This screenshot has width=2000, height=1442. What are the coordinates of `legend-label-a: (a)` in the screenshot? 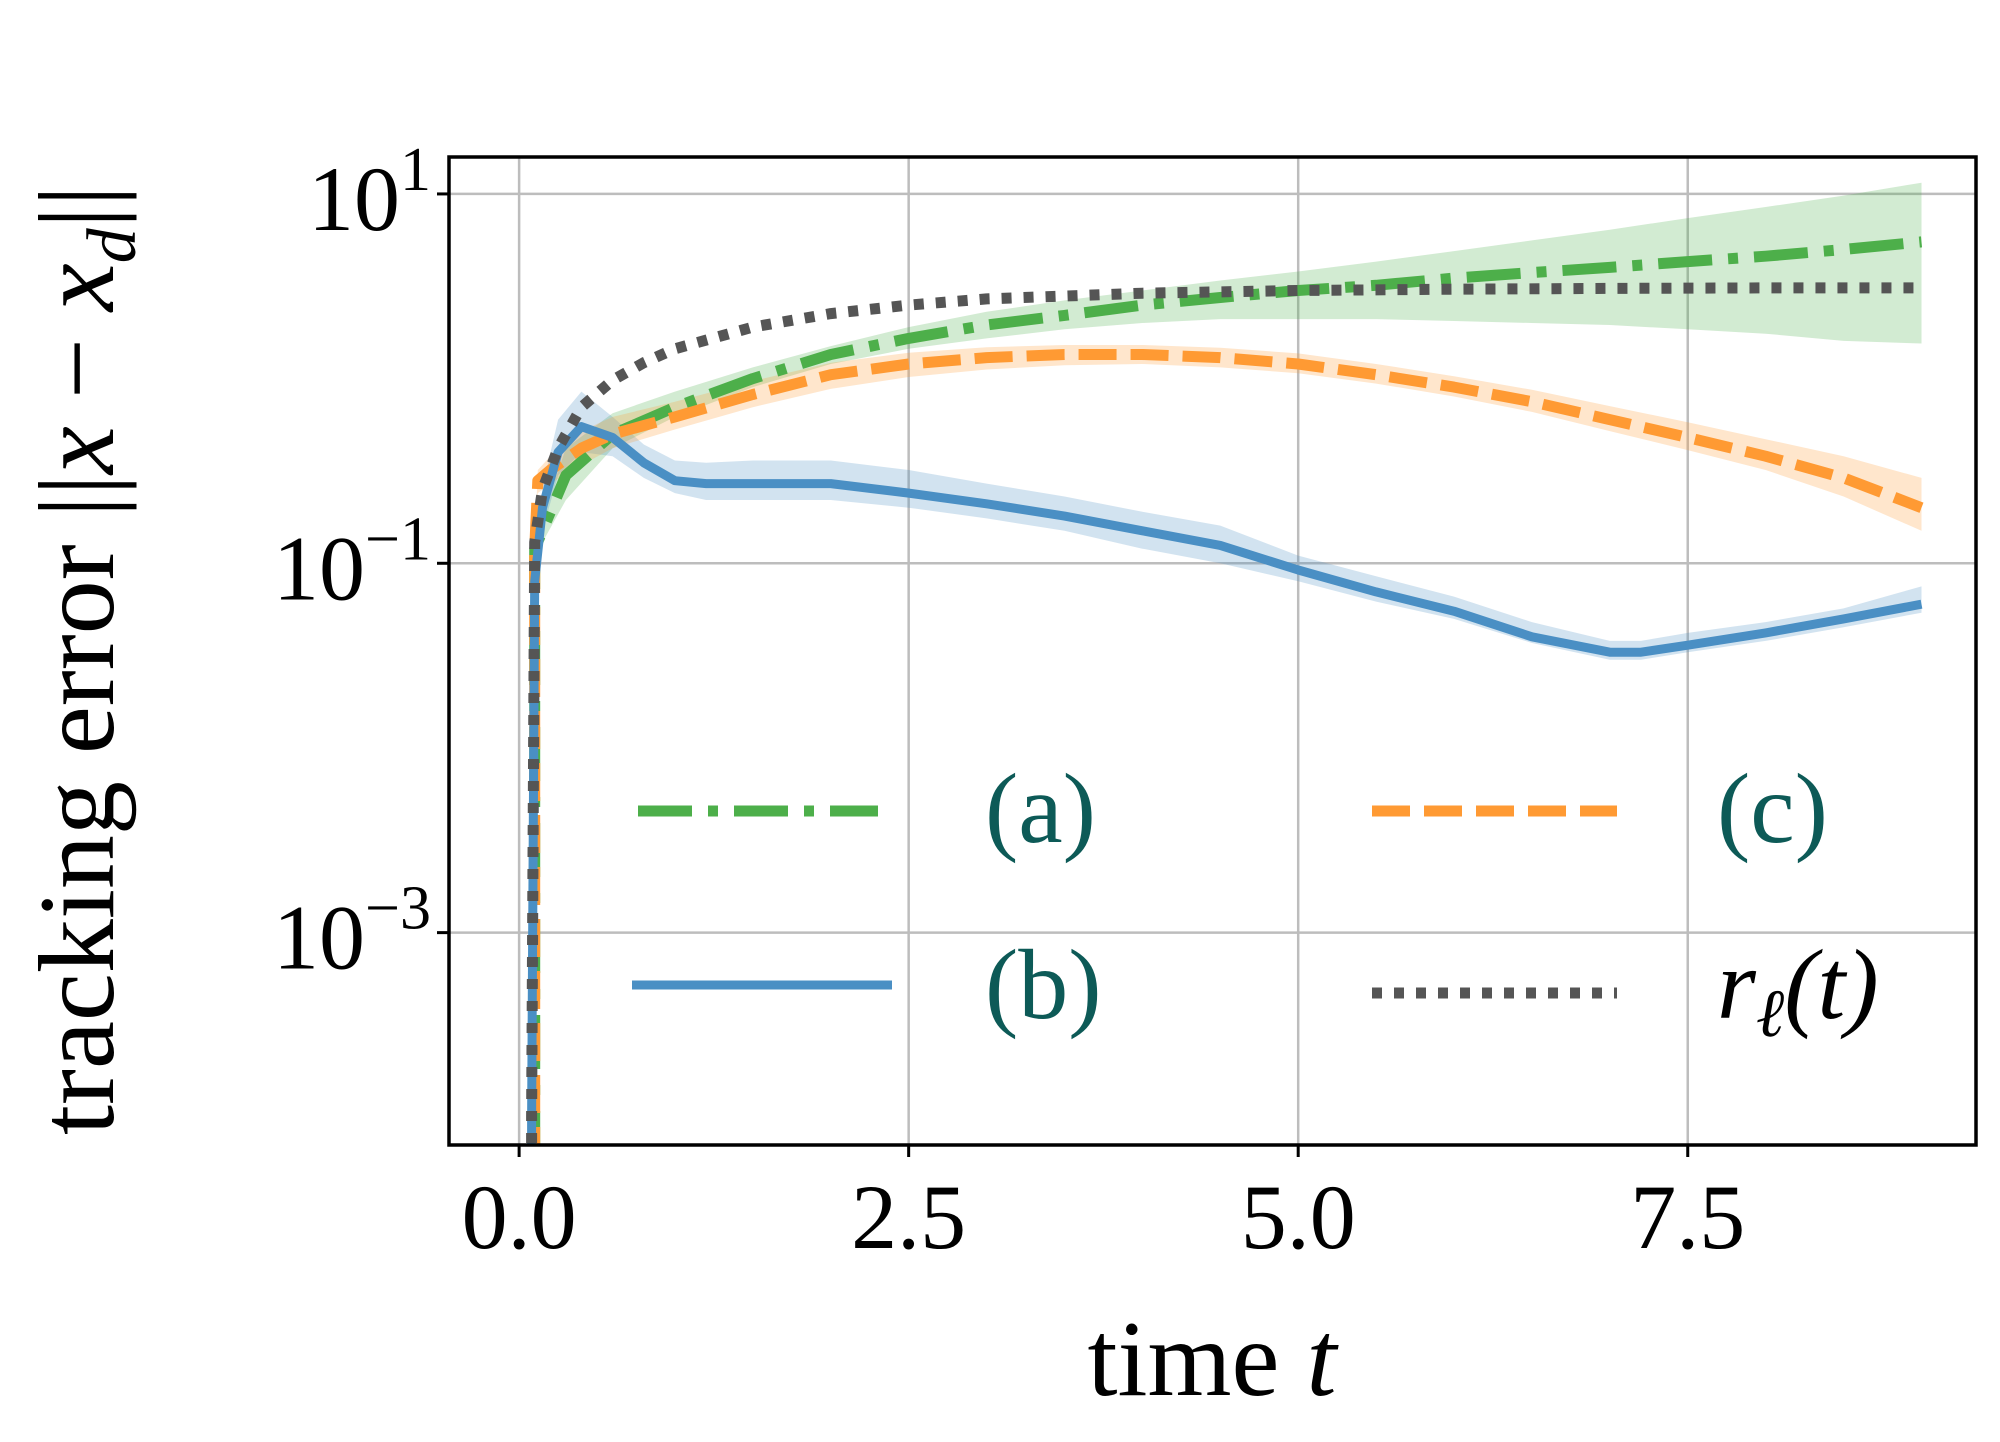 It's located at (1040, 808).